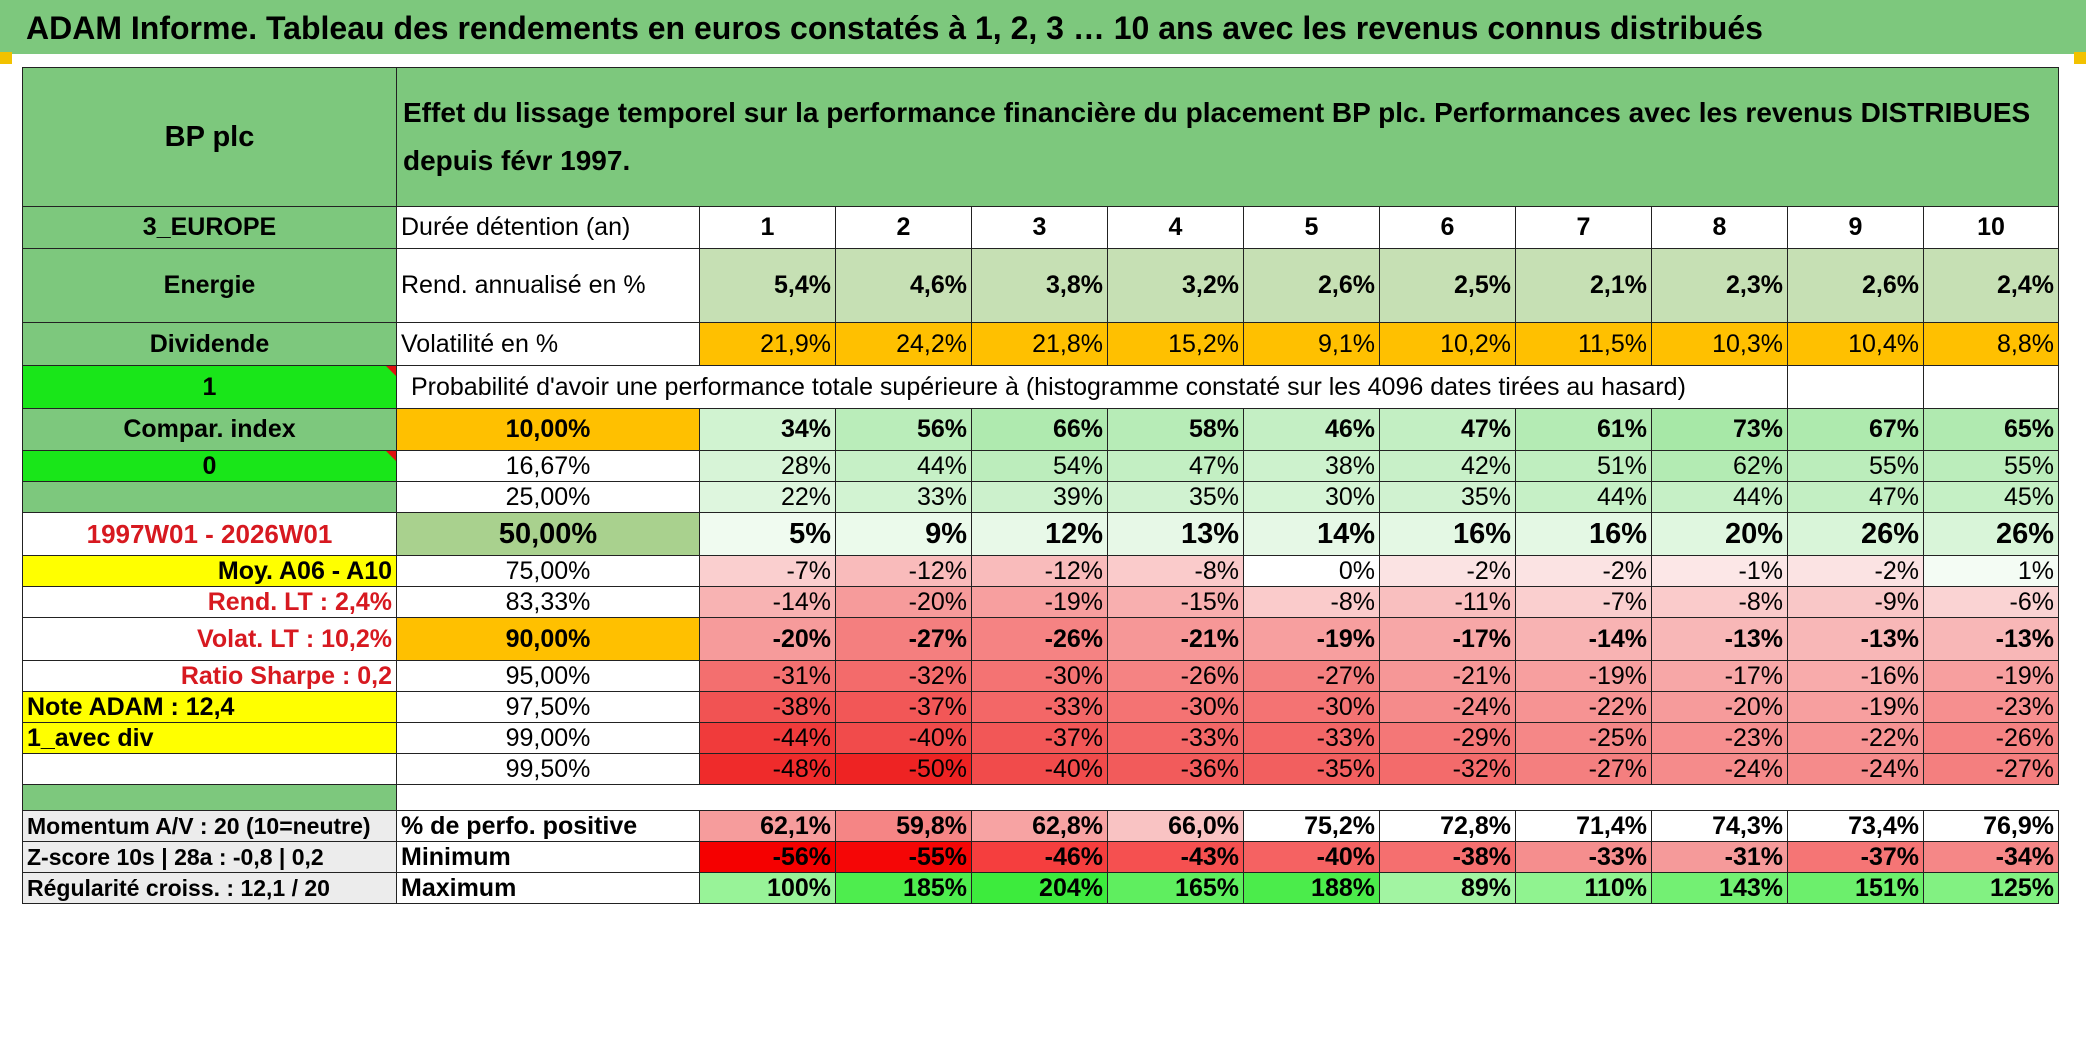 The height and width of the screenshot is (1044, 2086). What do you see at coordinates (767, 534) in the screenshot?
I see `probability-cell: 5%` at bounding box center [767, 534].